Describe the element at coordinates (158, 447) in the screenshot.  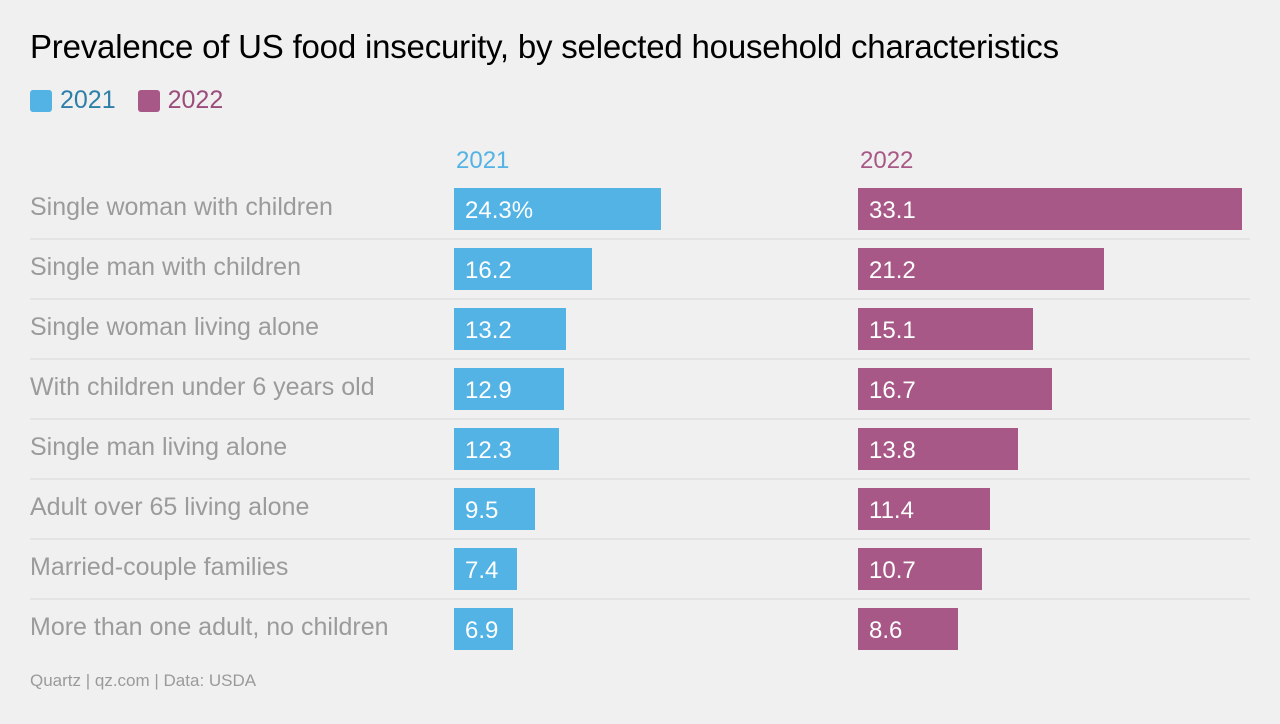
I see `category-label: Single man living alone` at that location.